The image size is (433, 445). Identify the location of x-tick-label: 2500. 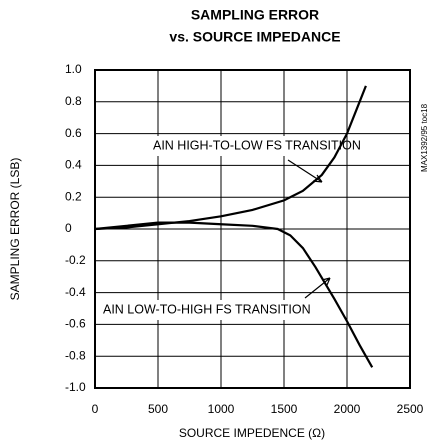
(410, 409).